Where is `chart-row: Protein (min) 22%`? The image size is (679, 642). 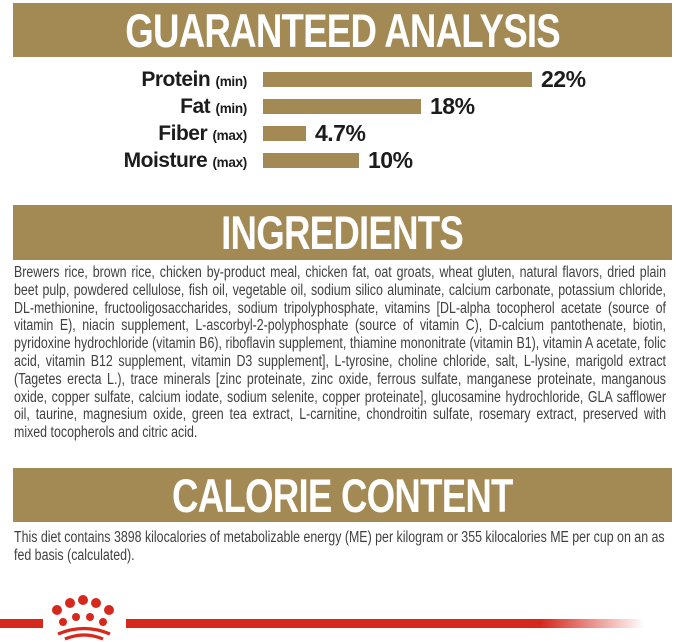 chart-row: Protein (min) 22% is located at coordinates (339, 79).